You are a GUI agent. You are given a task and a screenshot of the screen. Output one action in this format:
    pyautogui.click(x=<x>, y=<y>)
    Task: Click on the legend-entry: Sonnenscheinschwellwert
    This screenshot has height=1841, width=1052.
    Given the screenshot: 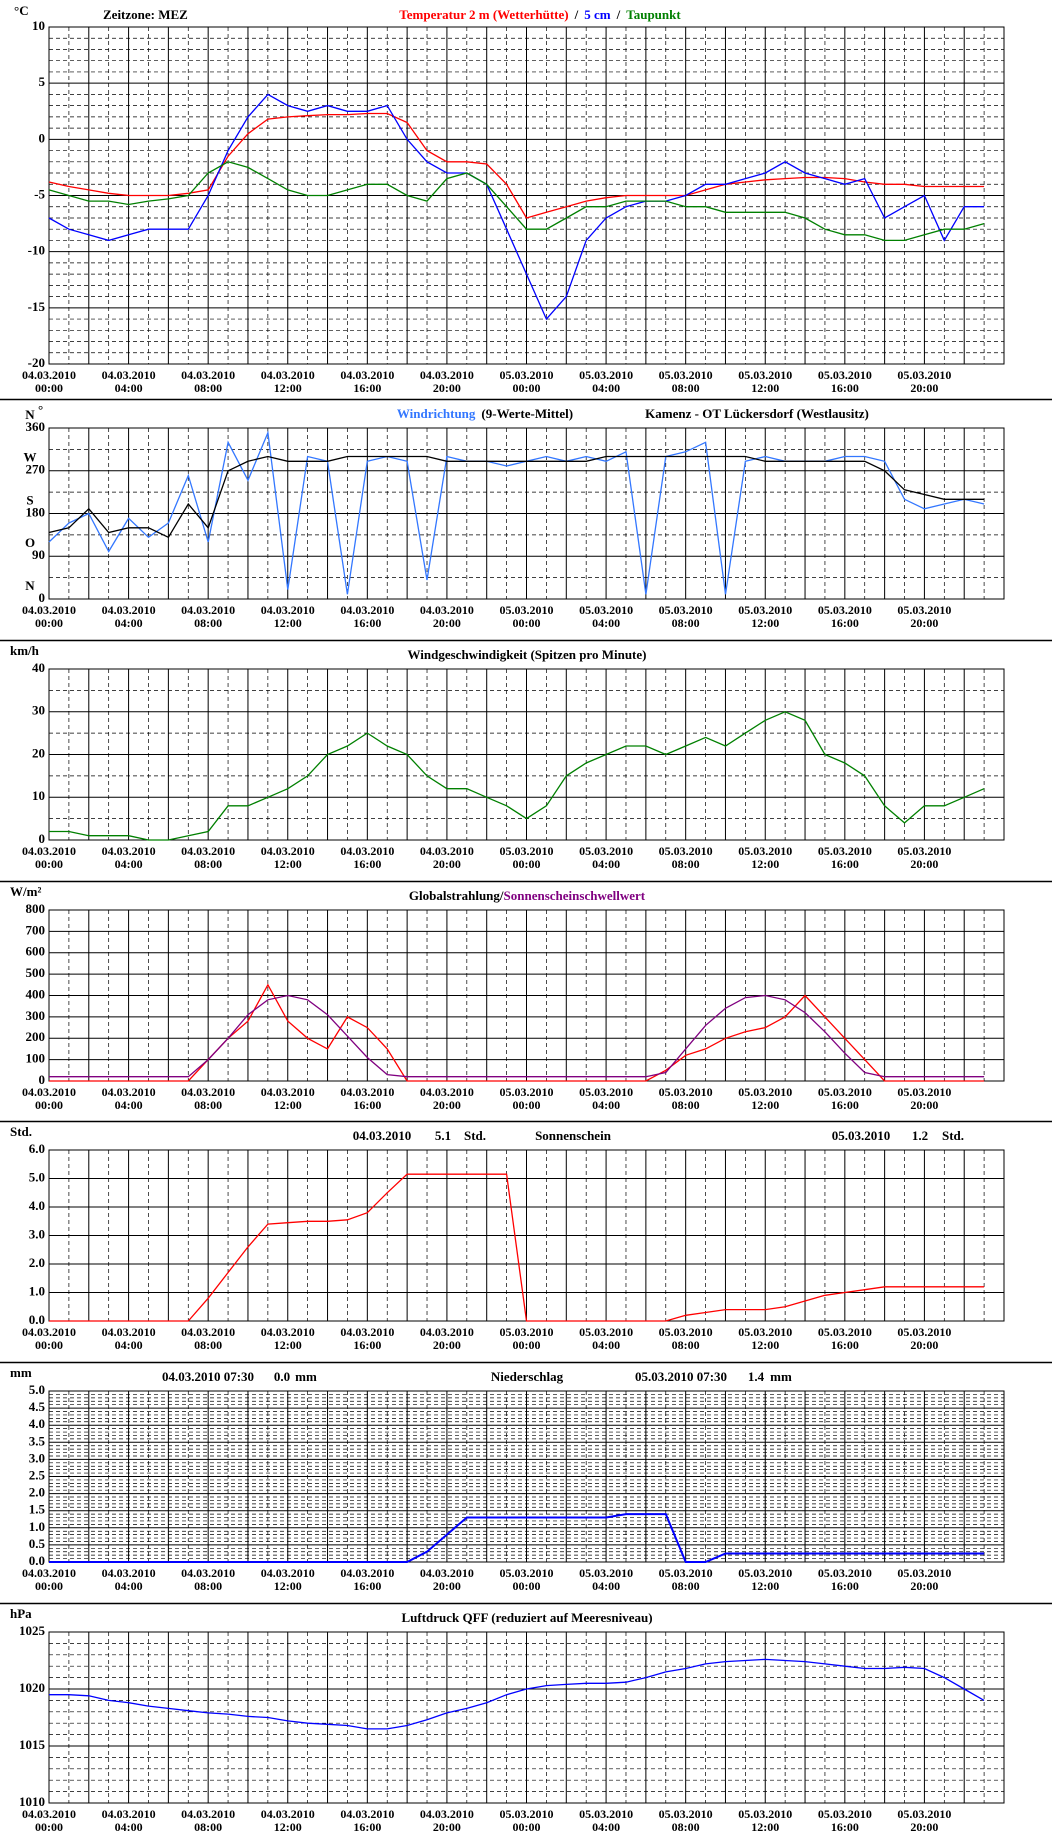 What is the action you would take?
    pyautogui.click(x=575, y=895)
    